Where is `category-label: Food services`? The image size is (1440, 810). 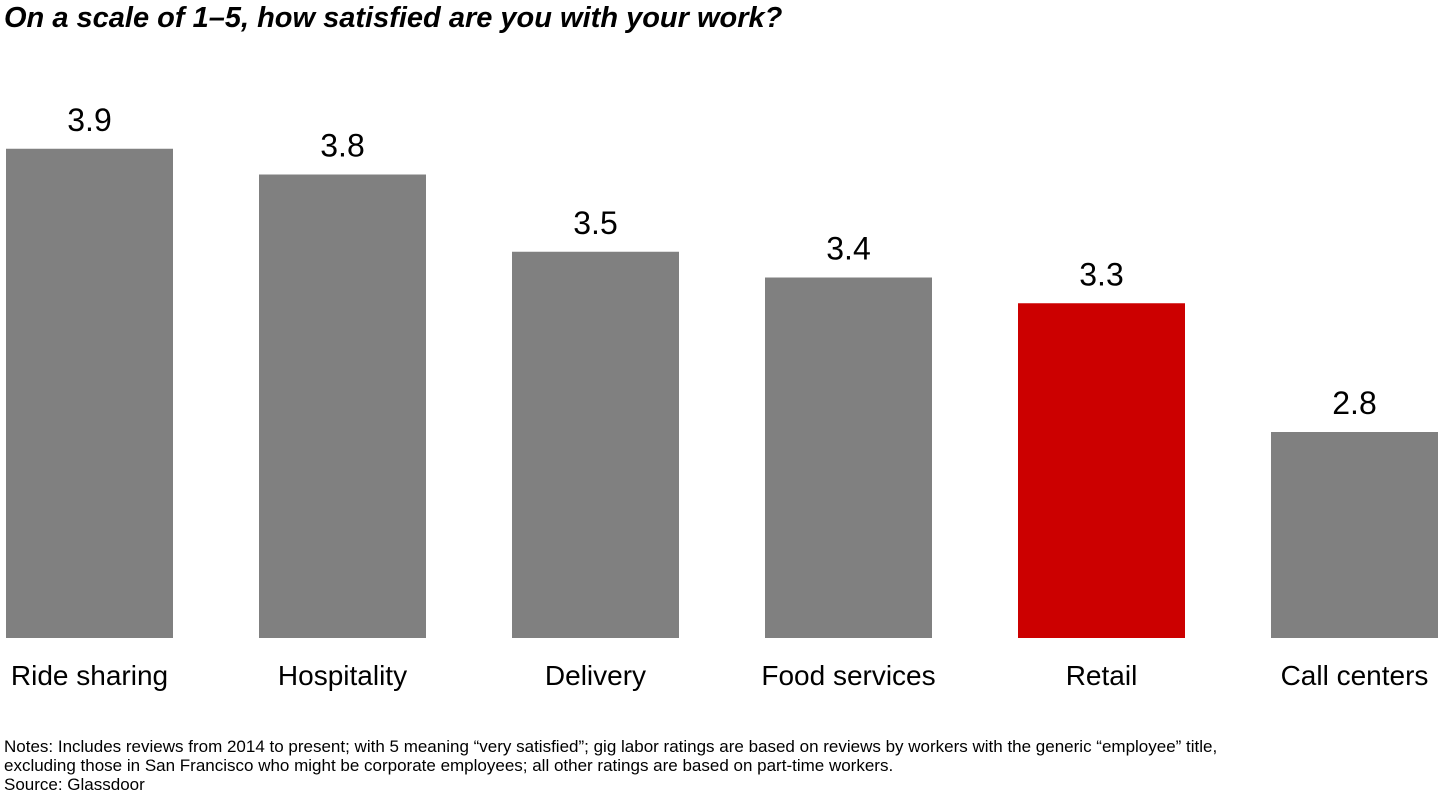 category-label: Food services is located at coordinates (848, 675).